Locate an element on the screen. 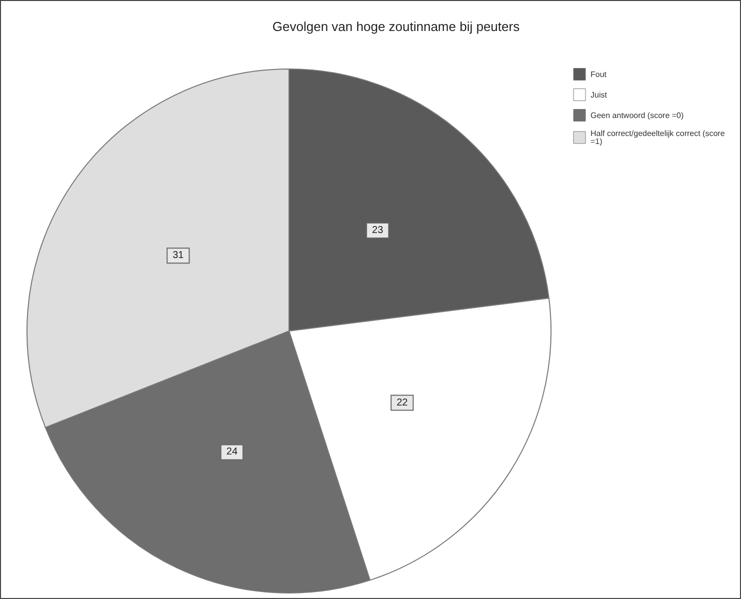 This screenshot has height=599, width=741. data-label: 24 is located at coordinates (232, 452).